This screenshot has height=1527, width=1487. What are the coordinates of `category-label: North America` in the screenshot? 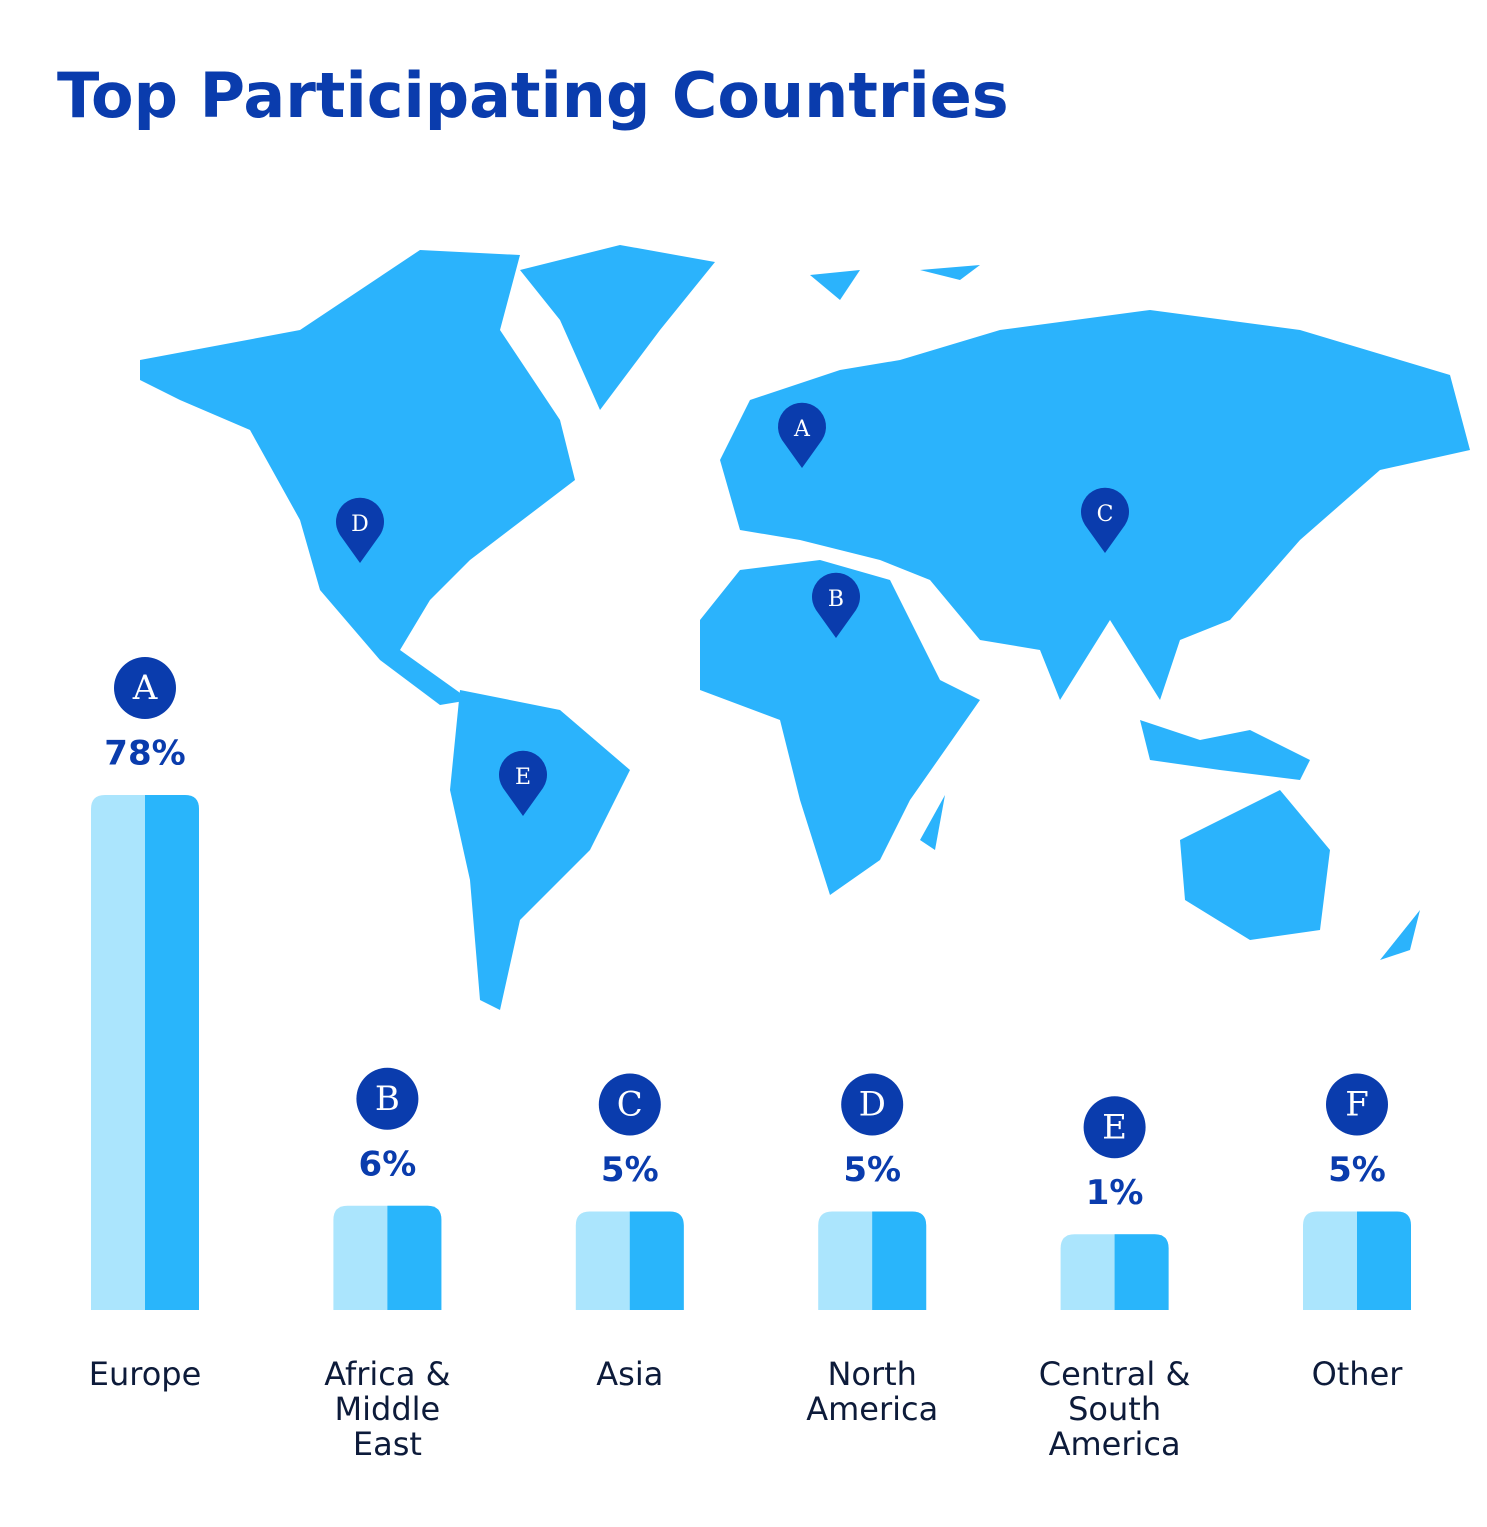 It's located at (872, 1391).